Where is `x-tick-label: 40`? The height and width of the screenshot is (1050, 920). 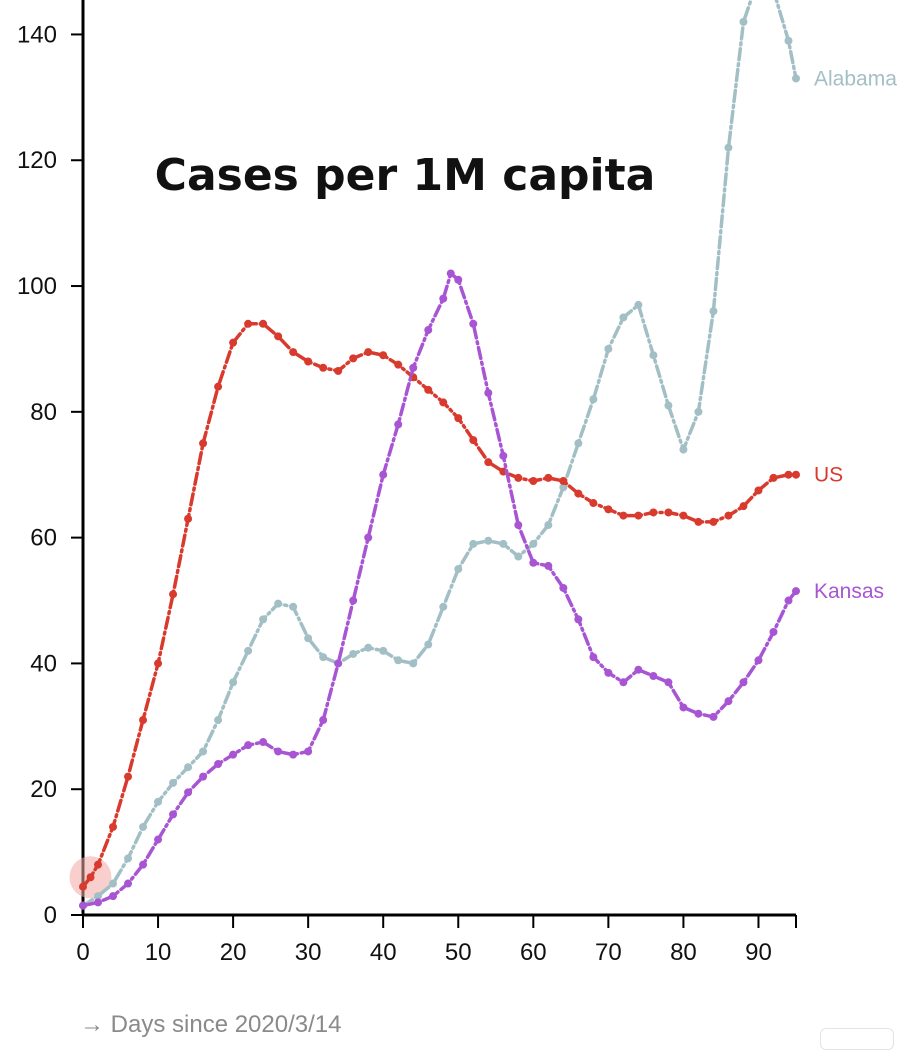
x-tick-label: 40 is located at coordinates (383, 952).